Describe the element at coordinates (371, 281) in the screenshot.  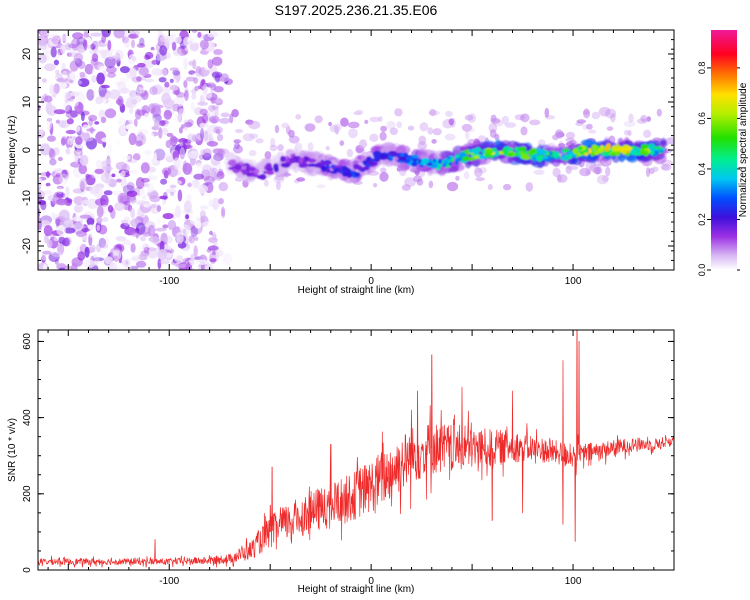
I see `x-tick-label: 0` at that location.